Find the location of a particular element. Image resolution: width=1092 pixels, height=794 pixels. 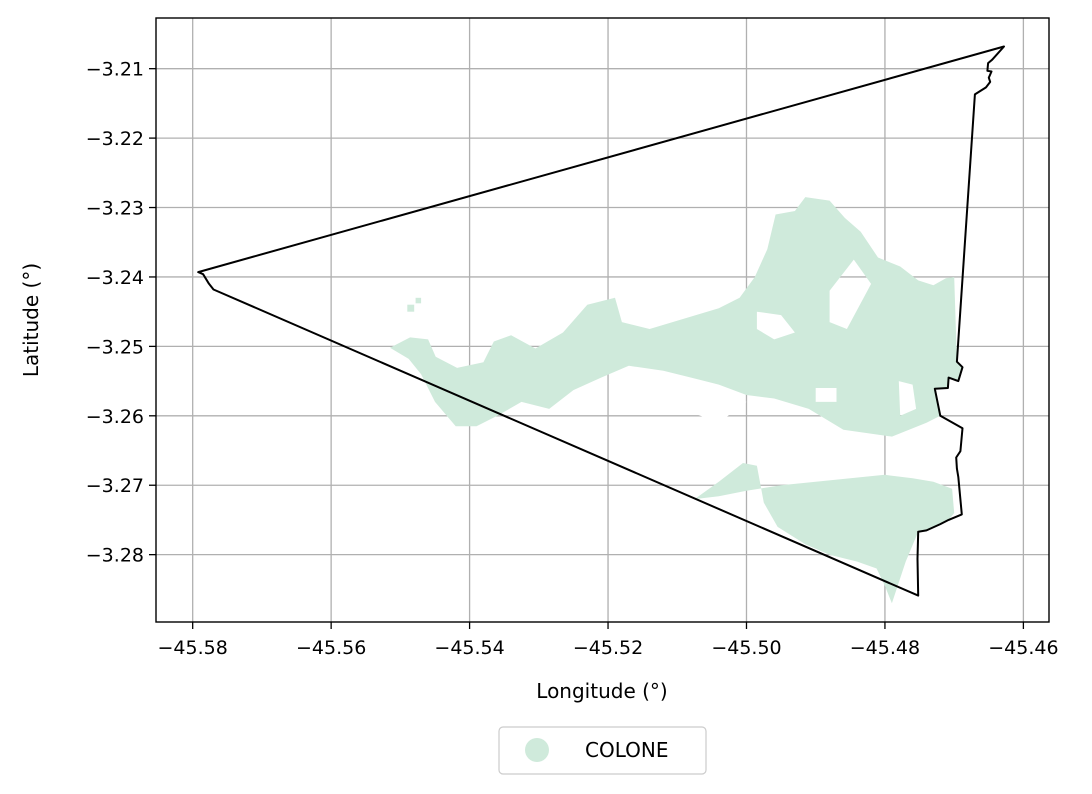

x-tick-label: −45.52 is located at coordinates (608, 648).